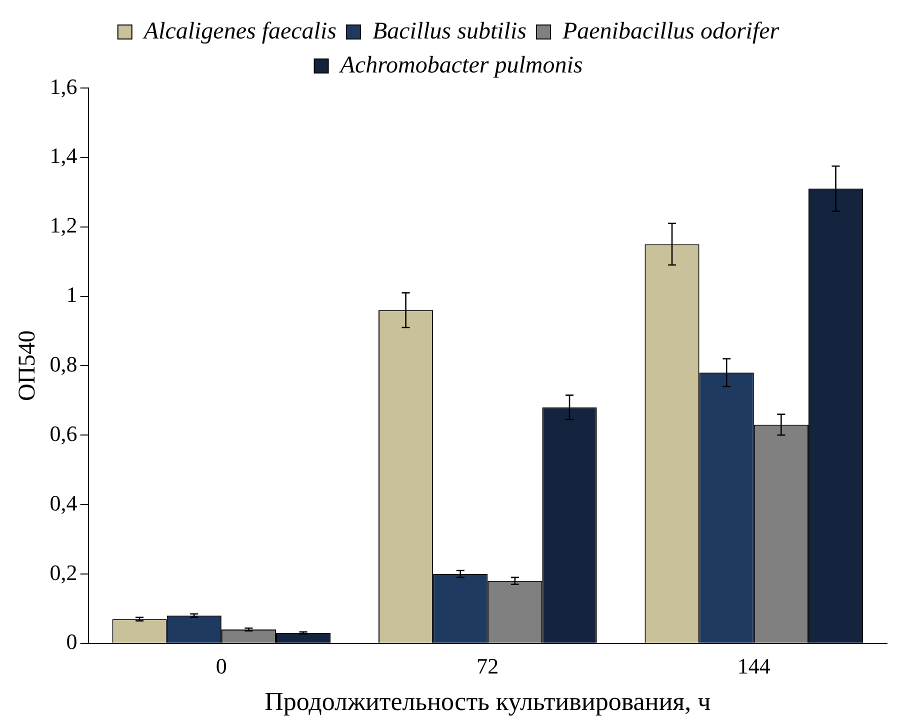 The height and width of the screenshot is (728, 907). What do you see at coordinates (64, 86) in the screenshot?
I see `y-tick-label: 1,6` at bounding box center [64, 86].